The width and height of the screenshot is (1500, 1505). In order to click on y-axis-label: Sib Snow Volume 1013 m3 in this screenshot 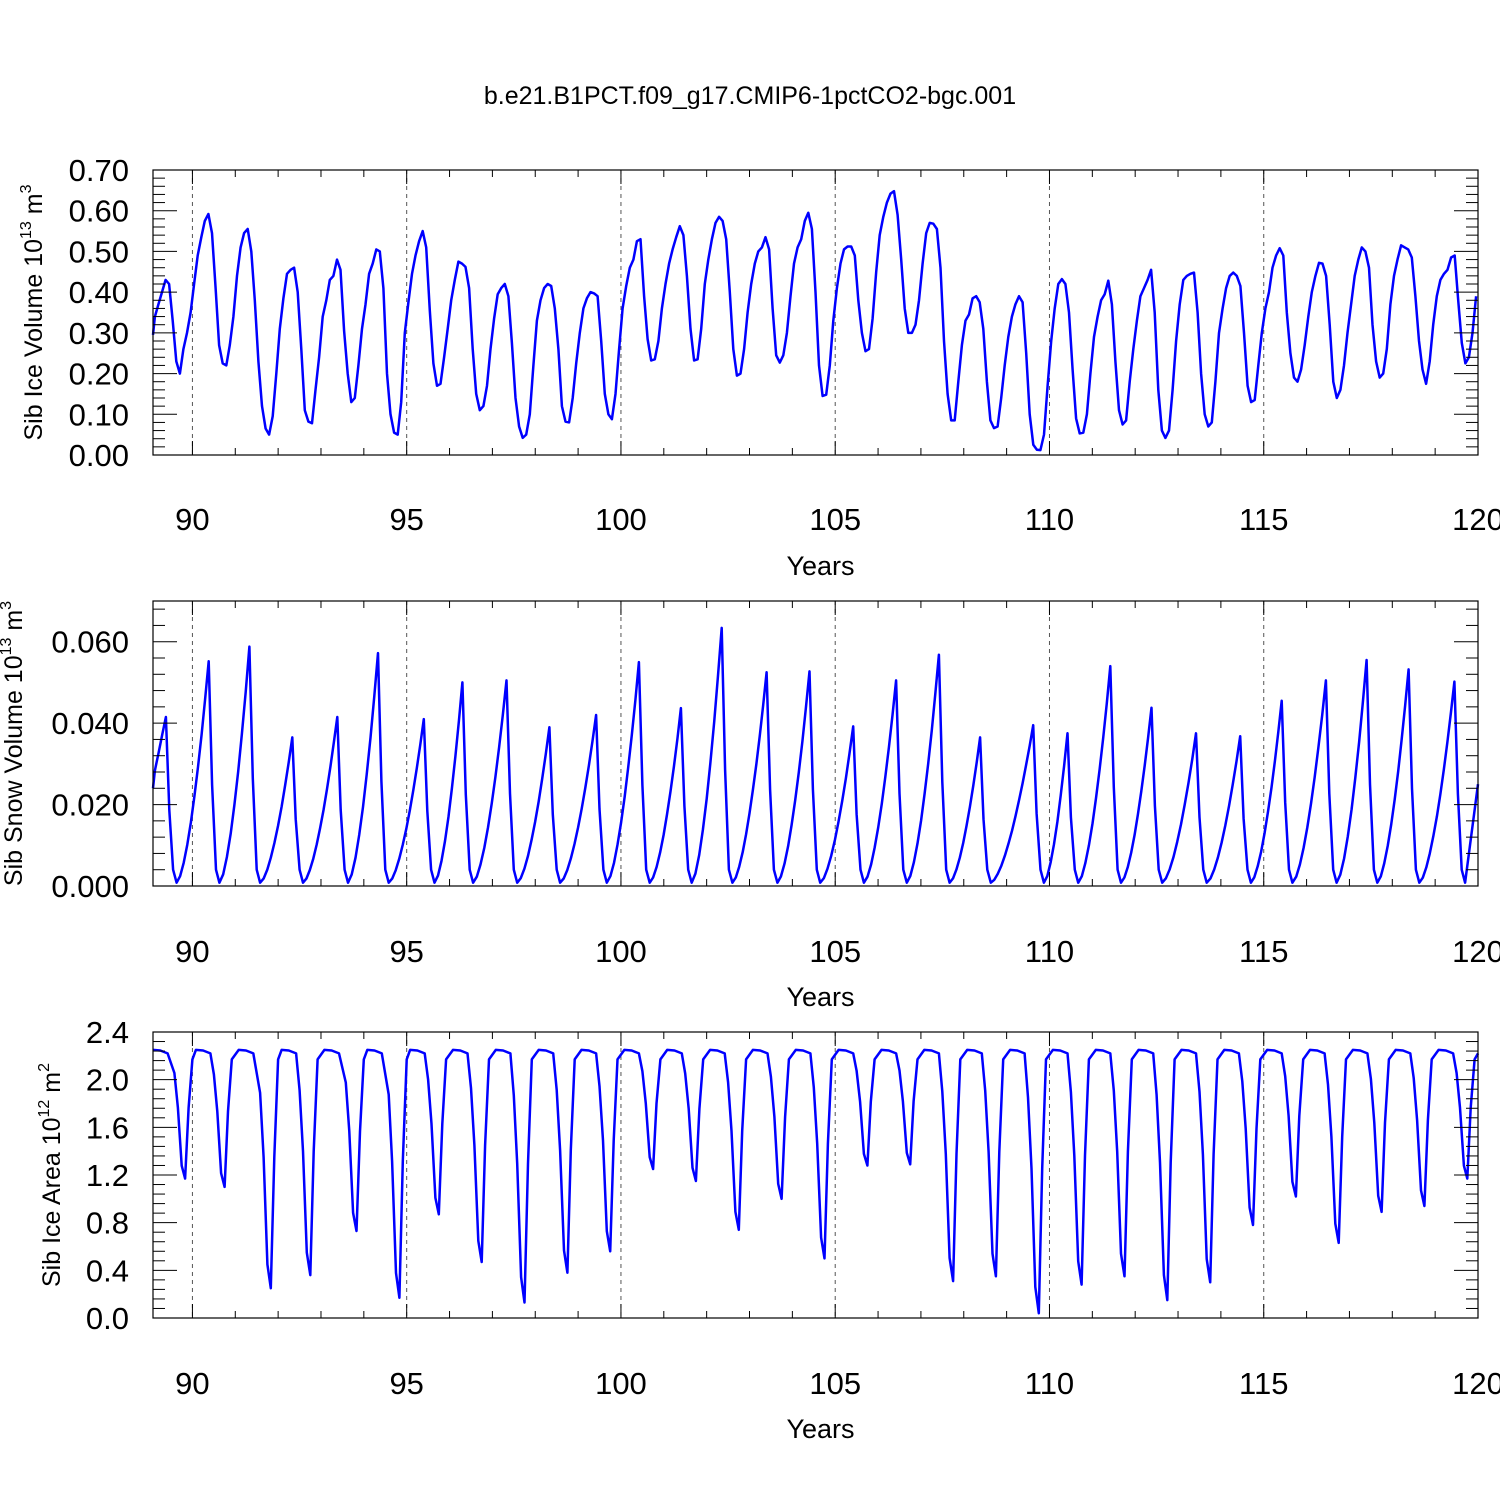, I will do `click(14, 743)`.